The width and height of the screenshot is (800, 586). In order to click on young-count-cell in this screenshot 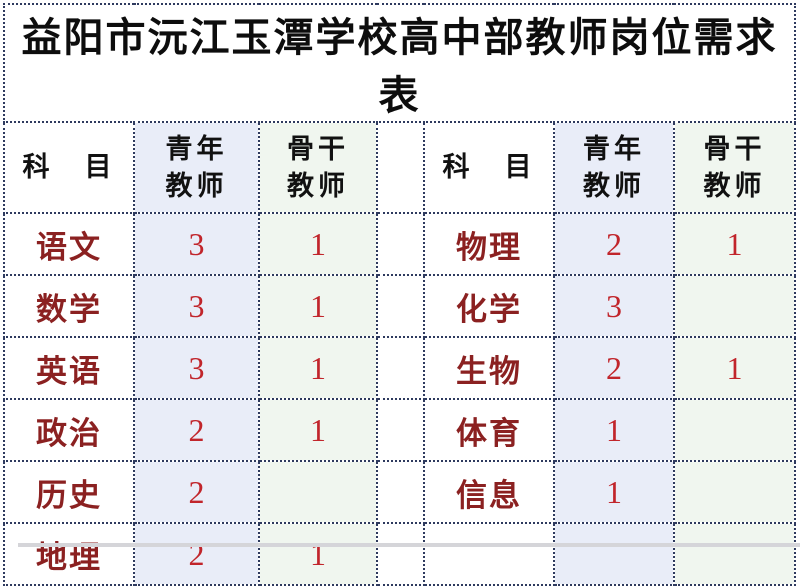, I will do `click(614, 554)`.